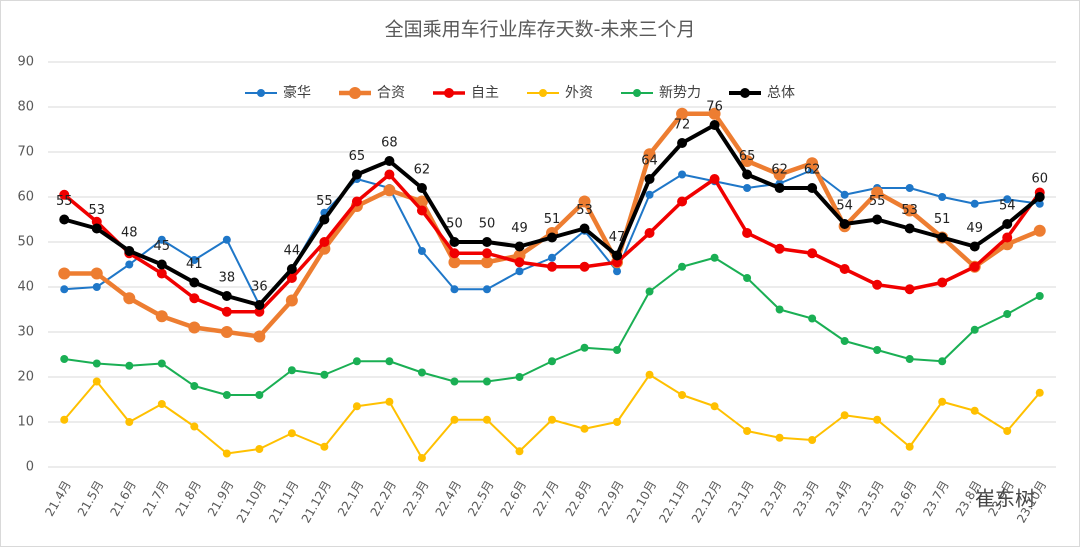 This screenshot has height=547, width=1080. What do you see at coordinates (25, 377) in the screenshot?
I see `y-tick-label: 20` at bounding box center [25, 377].